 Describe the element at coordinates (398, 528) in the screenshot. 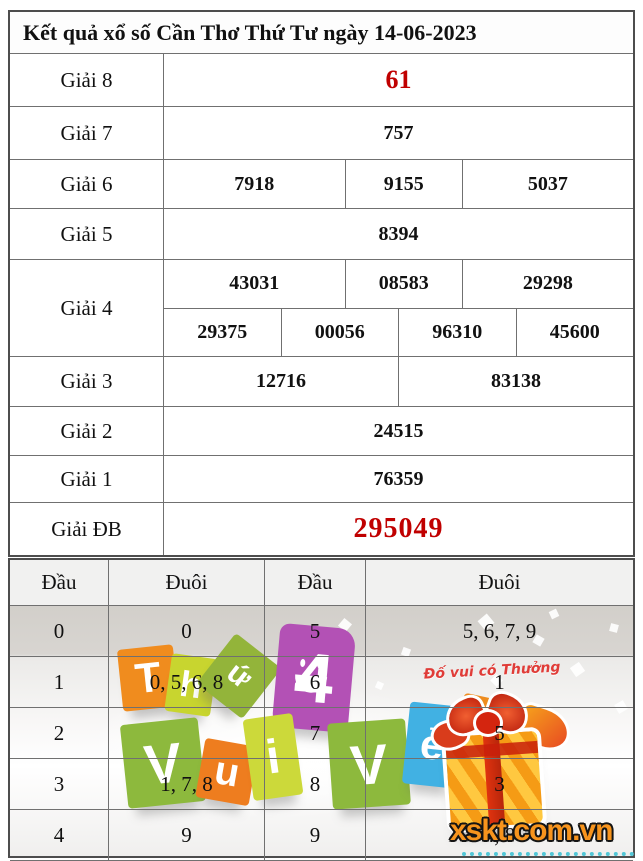

I see `prize-value-gdb: 295049` at that location.